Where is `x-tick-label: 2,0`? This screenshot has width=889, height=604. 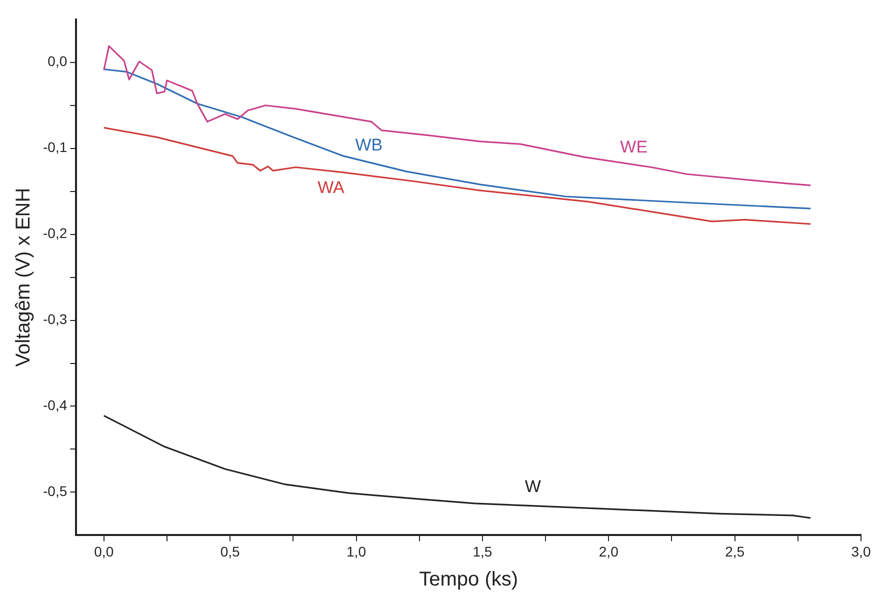 x-tick-label: 2,0 is located at coordinates (608, 551).